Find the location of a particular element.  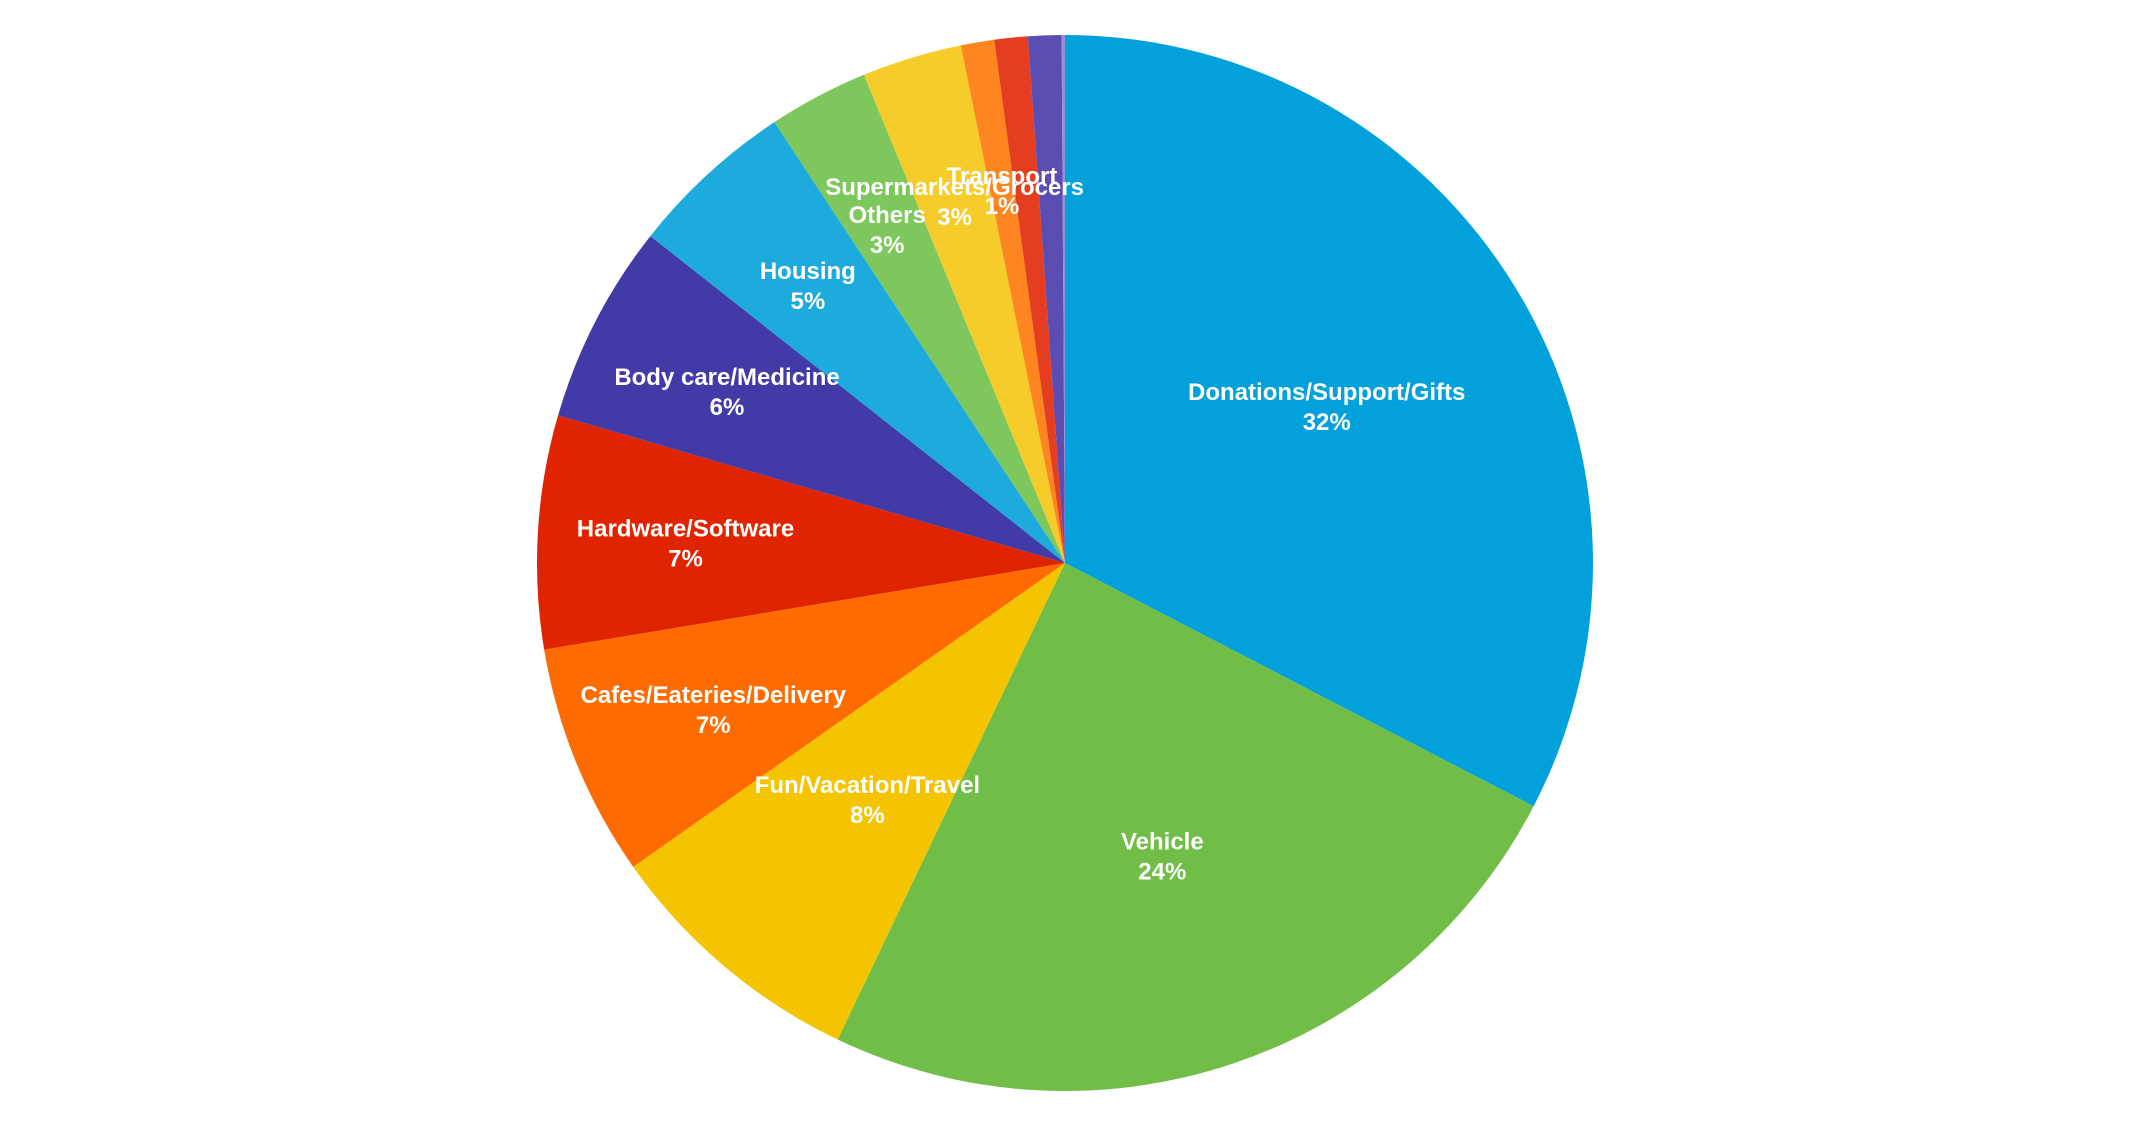

slice-value-transport: 1% is located at coordinates (1002, 206).